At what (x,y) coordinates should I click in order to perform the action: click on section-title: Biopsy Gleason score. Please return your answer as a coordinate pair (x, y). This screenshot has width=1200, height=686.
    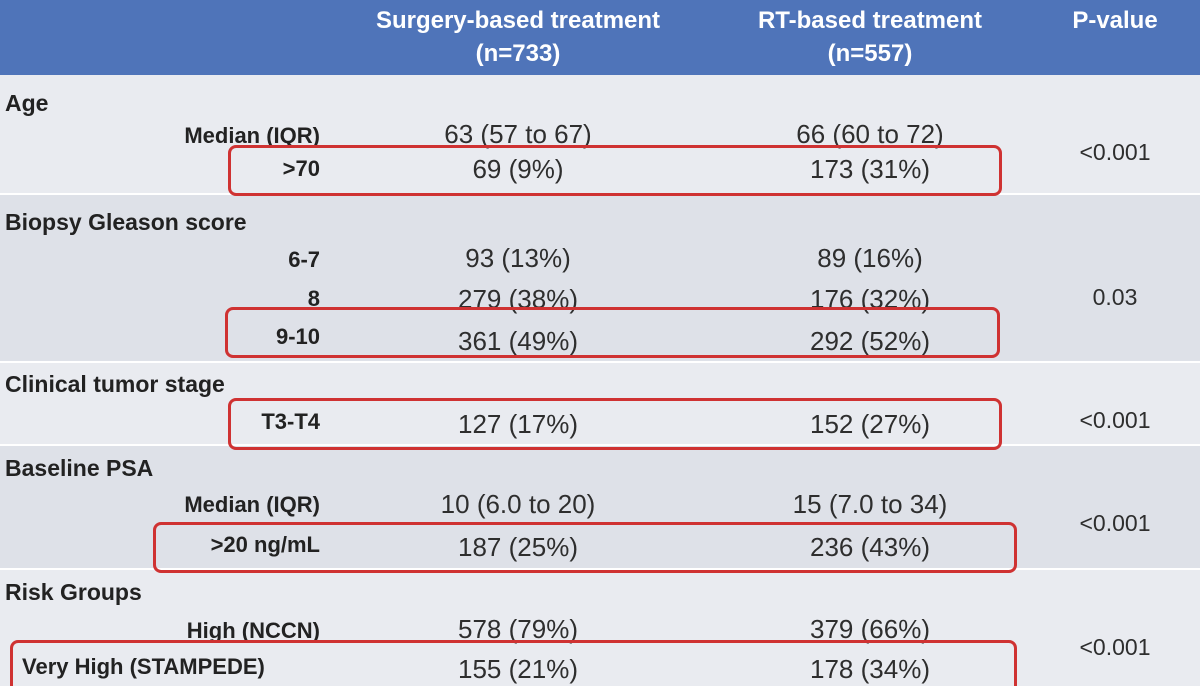
    Looking at the image, I should click on (126, 222).